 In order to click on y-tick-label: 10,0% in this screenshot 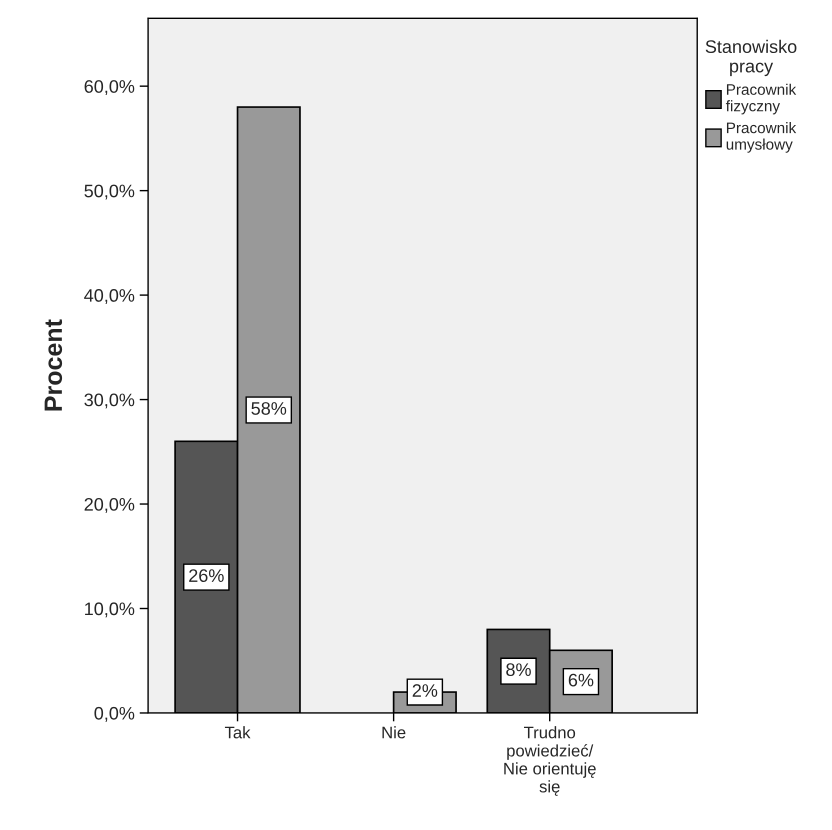, I will do `click(109, 610)`.